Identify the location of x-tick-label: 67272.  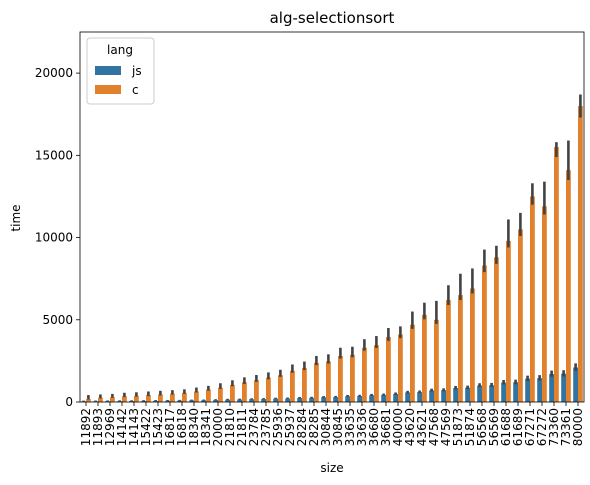
(542, 427).